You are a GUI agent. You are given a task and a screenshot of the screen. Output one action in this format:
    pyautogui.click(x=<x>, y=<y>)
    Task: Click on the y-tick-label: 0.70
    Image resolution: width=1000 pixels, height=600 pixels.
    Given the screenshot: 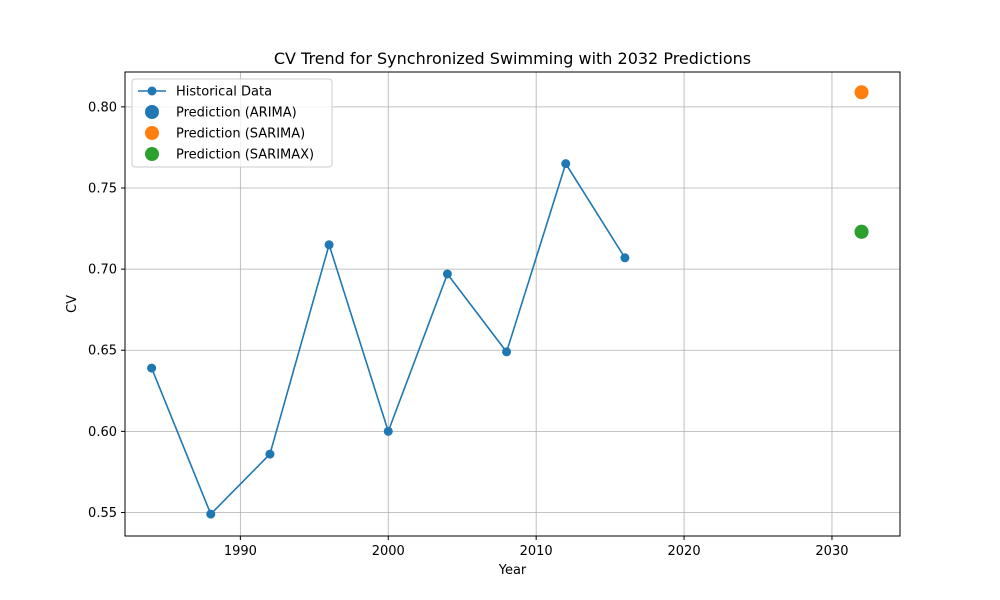 What is the action you would take?
    pyautogui.click(x=102, y=270)
    